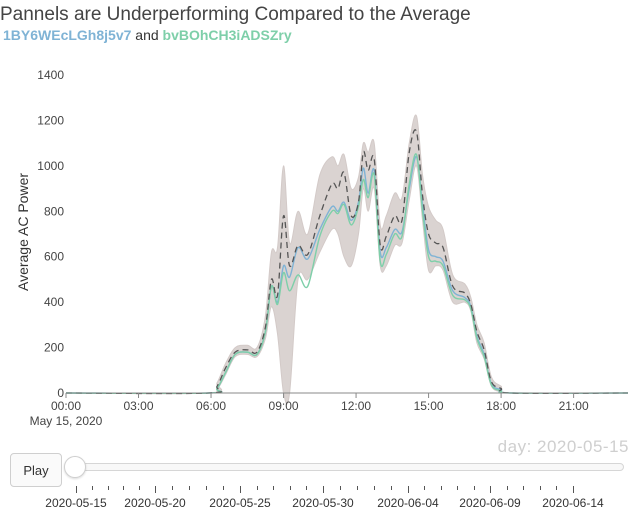 The height and width of the screenshot is (520, 635). What do you see at coordinates (75, 467) in the screenshot?
I see `day-slider-handle` at bounding box center [75, 467].